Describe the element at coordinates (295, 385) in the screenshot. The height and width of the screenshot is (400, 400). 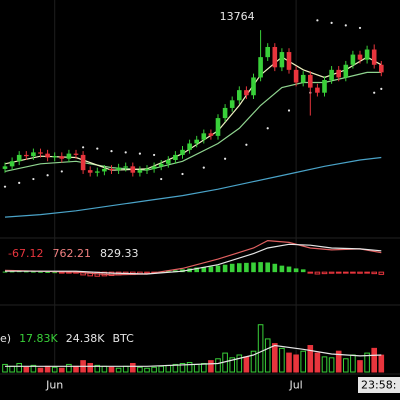
I see `x-tick-label: Jul` at that location.